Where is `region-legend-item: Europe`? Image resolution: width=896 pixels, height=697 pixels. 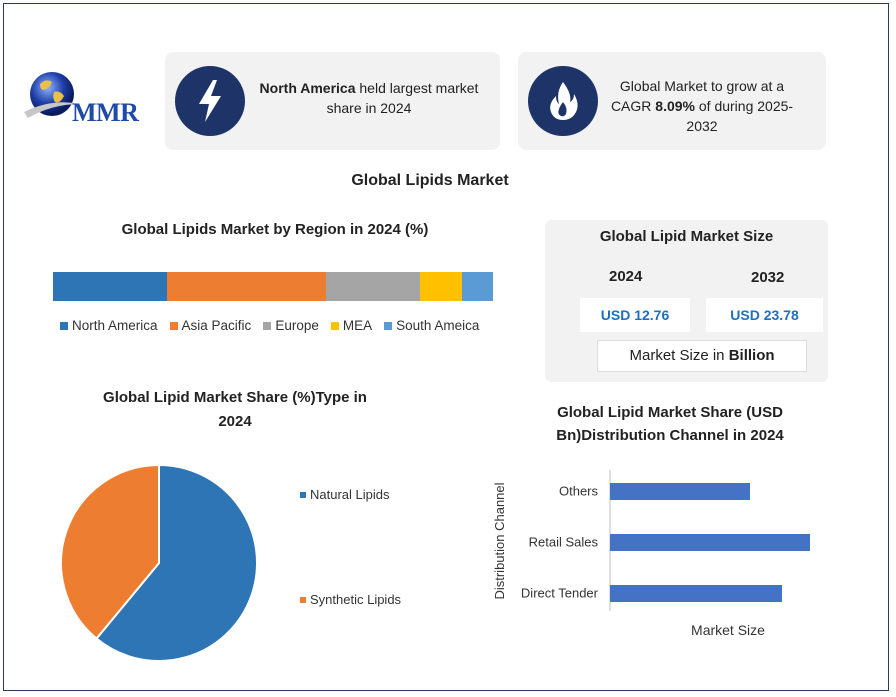 region-legend-item: Europe is located at coordinates (291, 325).